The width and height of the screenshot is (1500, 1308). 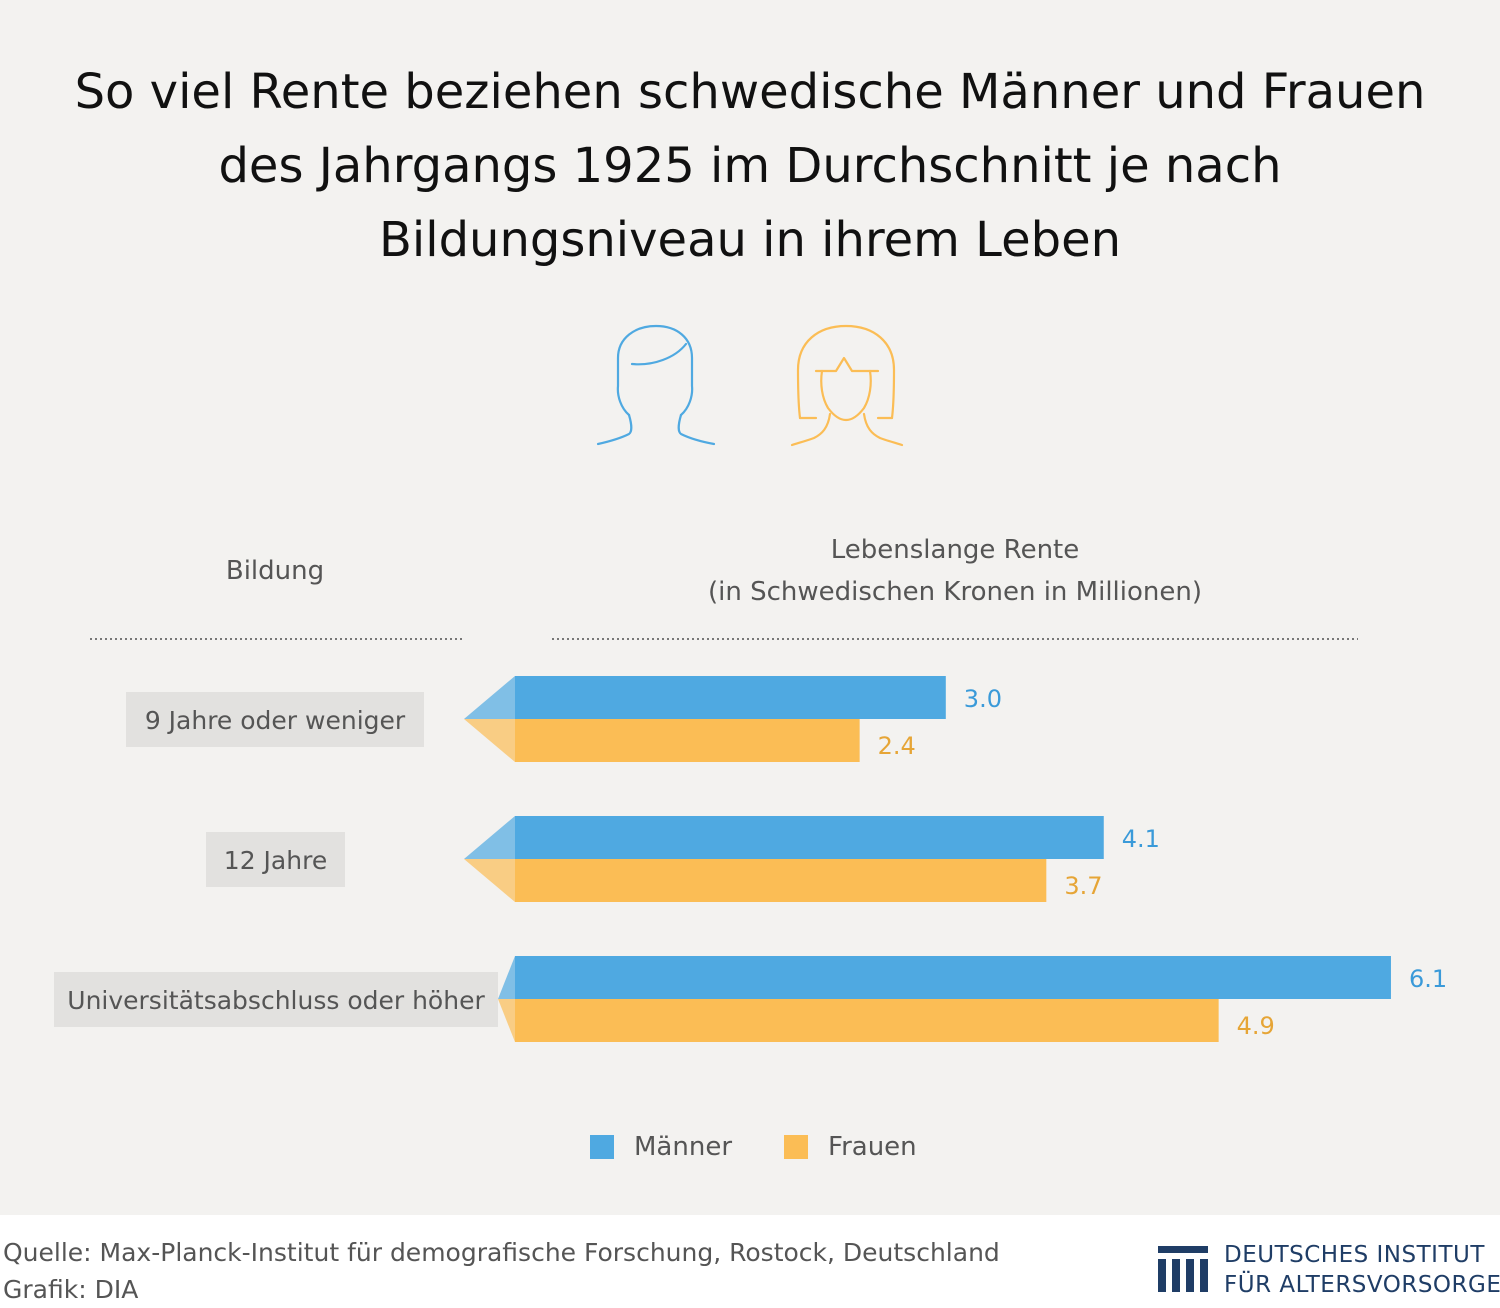 What do you see at coordinates (897, 746) in the screenshot?
I see `value-label-women: 2.4` at bounding box center [897, 746].